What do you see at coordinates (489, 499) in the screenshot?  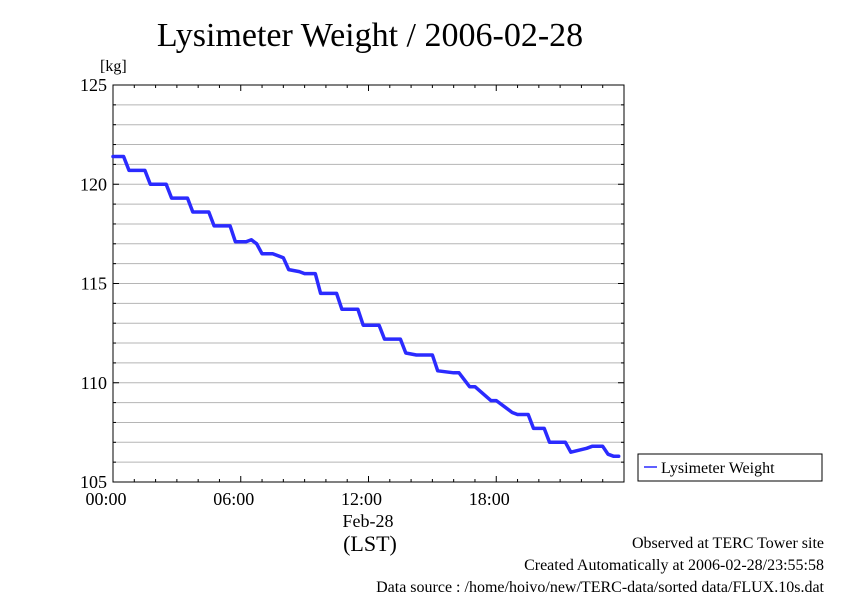 I see `x-tick-label: 18:00` at bounding box center [489, 499].